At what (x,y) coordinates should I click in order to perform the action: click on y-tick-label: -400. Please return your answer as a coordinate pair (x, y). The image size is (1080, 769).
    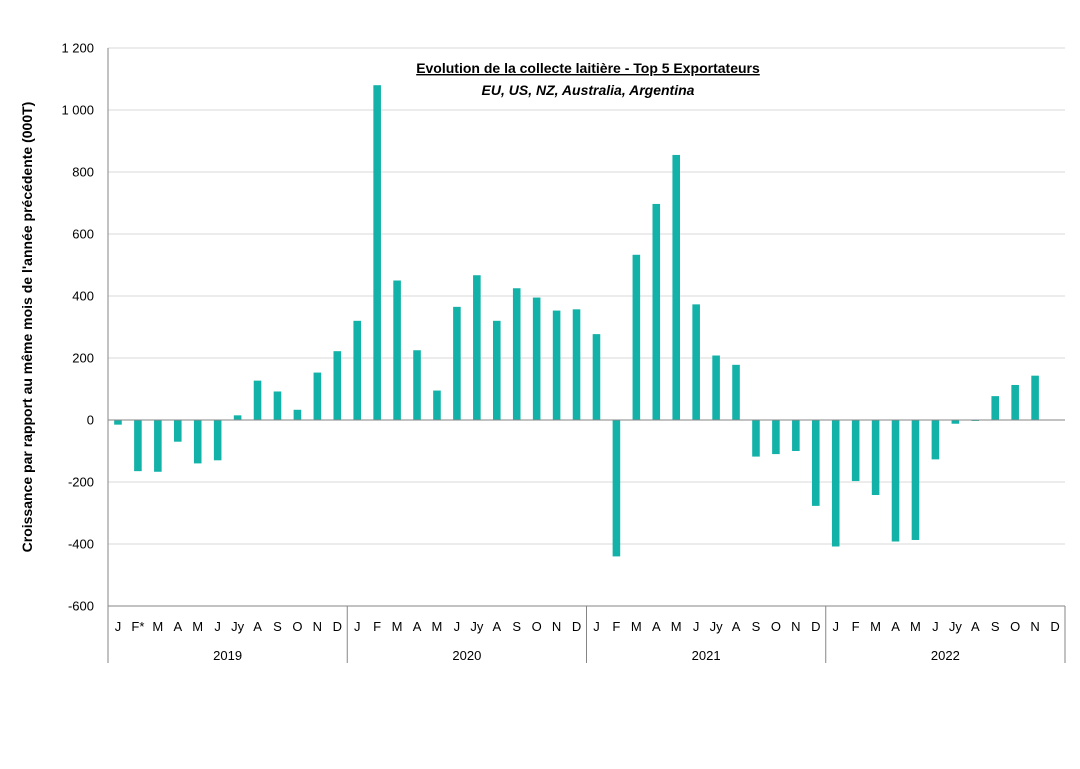
    Looking at the image, I should click on (81, 544).